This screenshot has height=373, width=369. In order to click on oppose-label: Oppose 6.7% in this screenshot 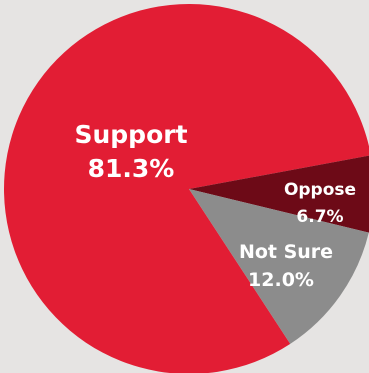, I will do `click(320, 203)`.